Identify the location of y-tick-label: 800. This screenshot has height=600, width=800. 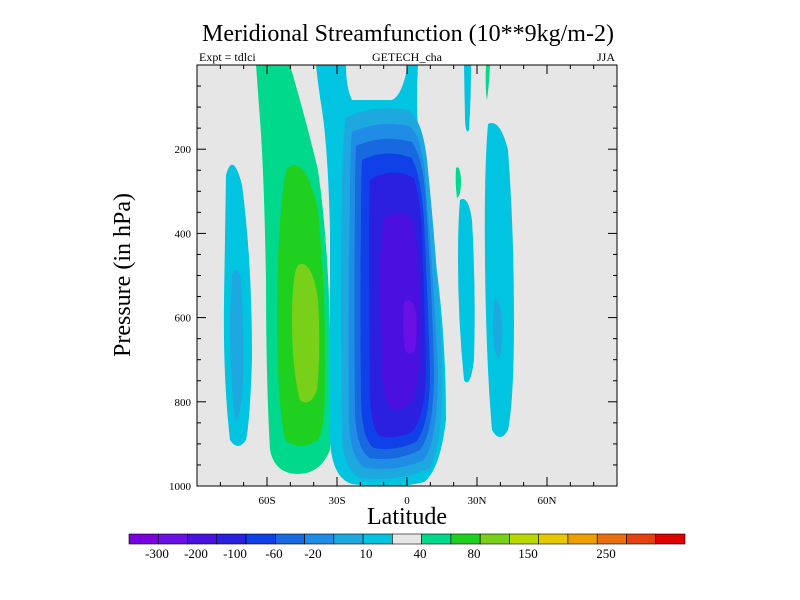
(183, 403).